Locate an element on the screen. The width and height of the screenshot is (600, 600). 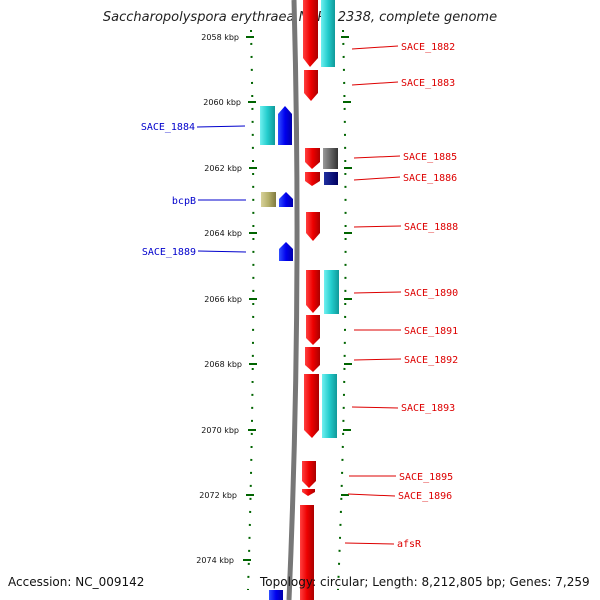
gene-label: SACE_1893 is located at coordinates (428, 408).